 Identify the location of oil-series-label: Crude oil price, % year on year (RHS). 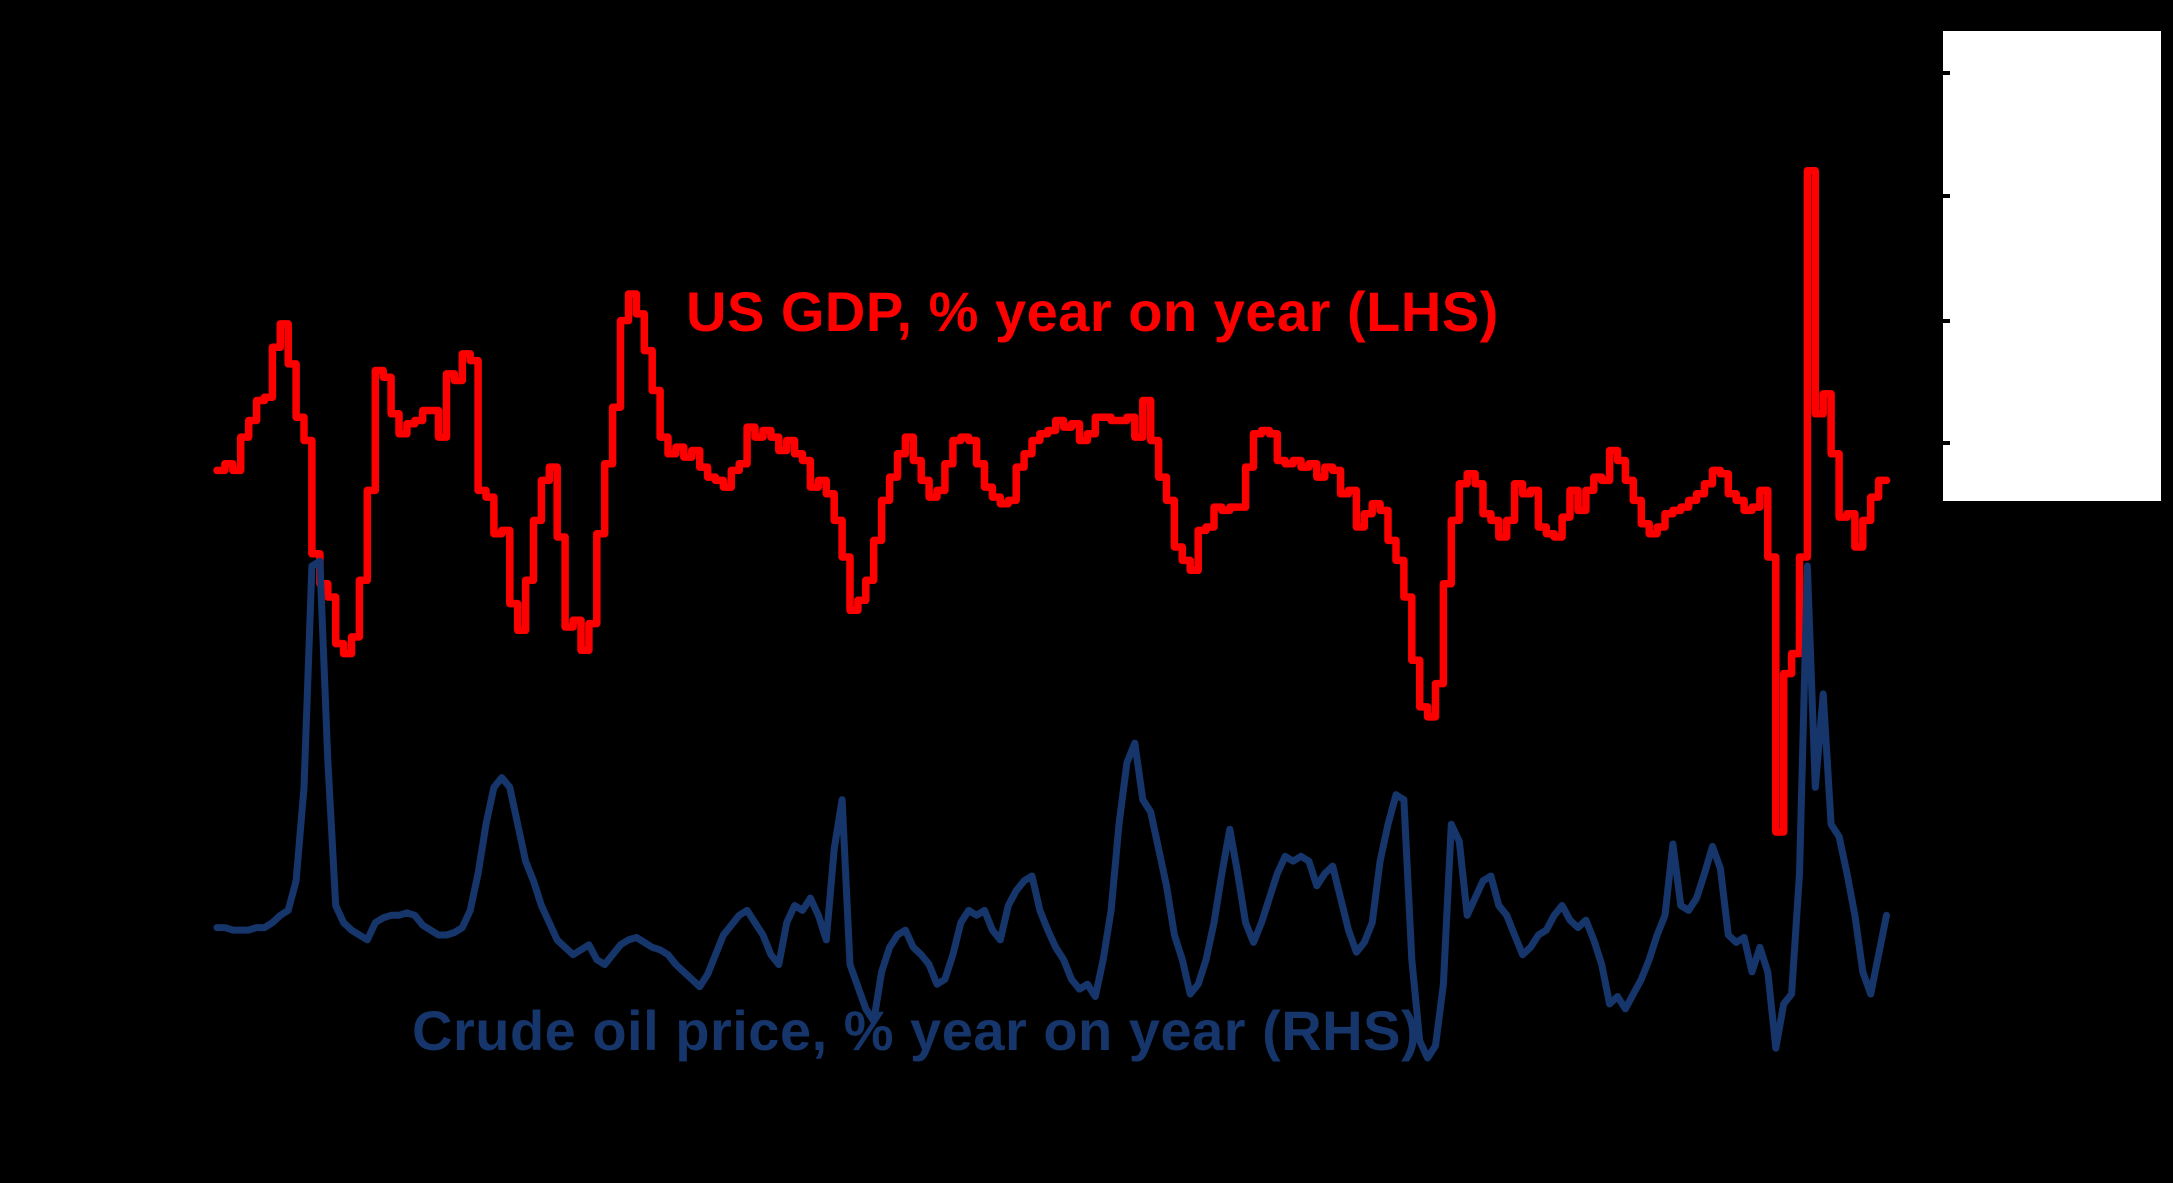
(916, 1030).